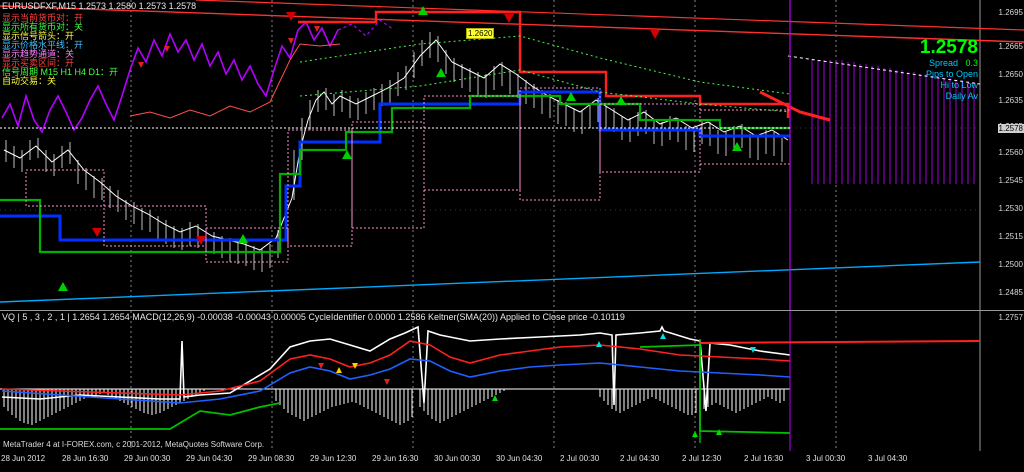  What do you see at coordinates (43, 18) in the screenshot?
I see `header-line-0: 显示当前货币对：开` at bounding box center [43, 18].